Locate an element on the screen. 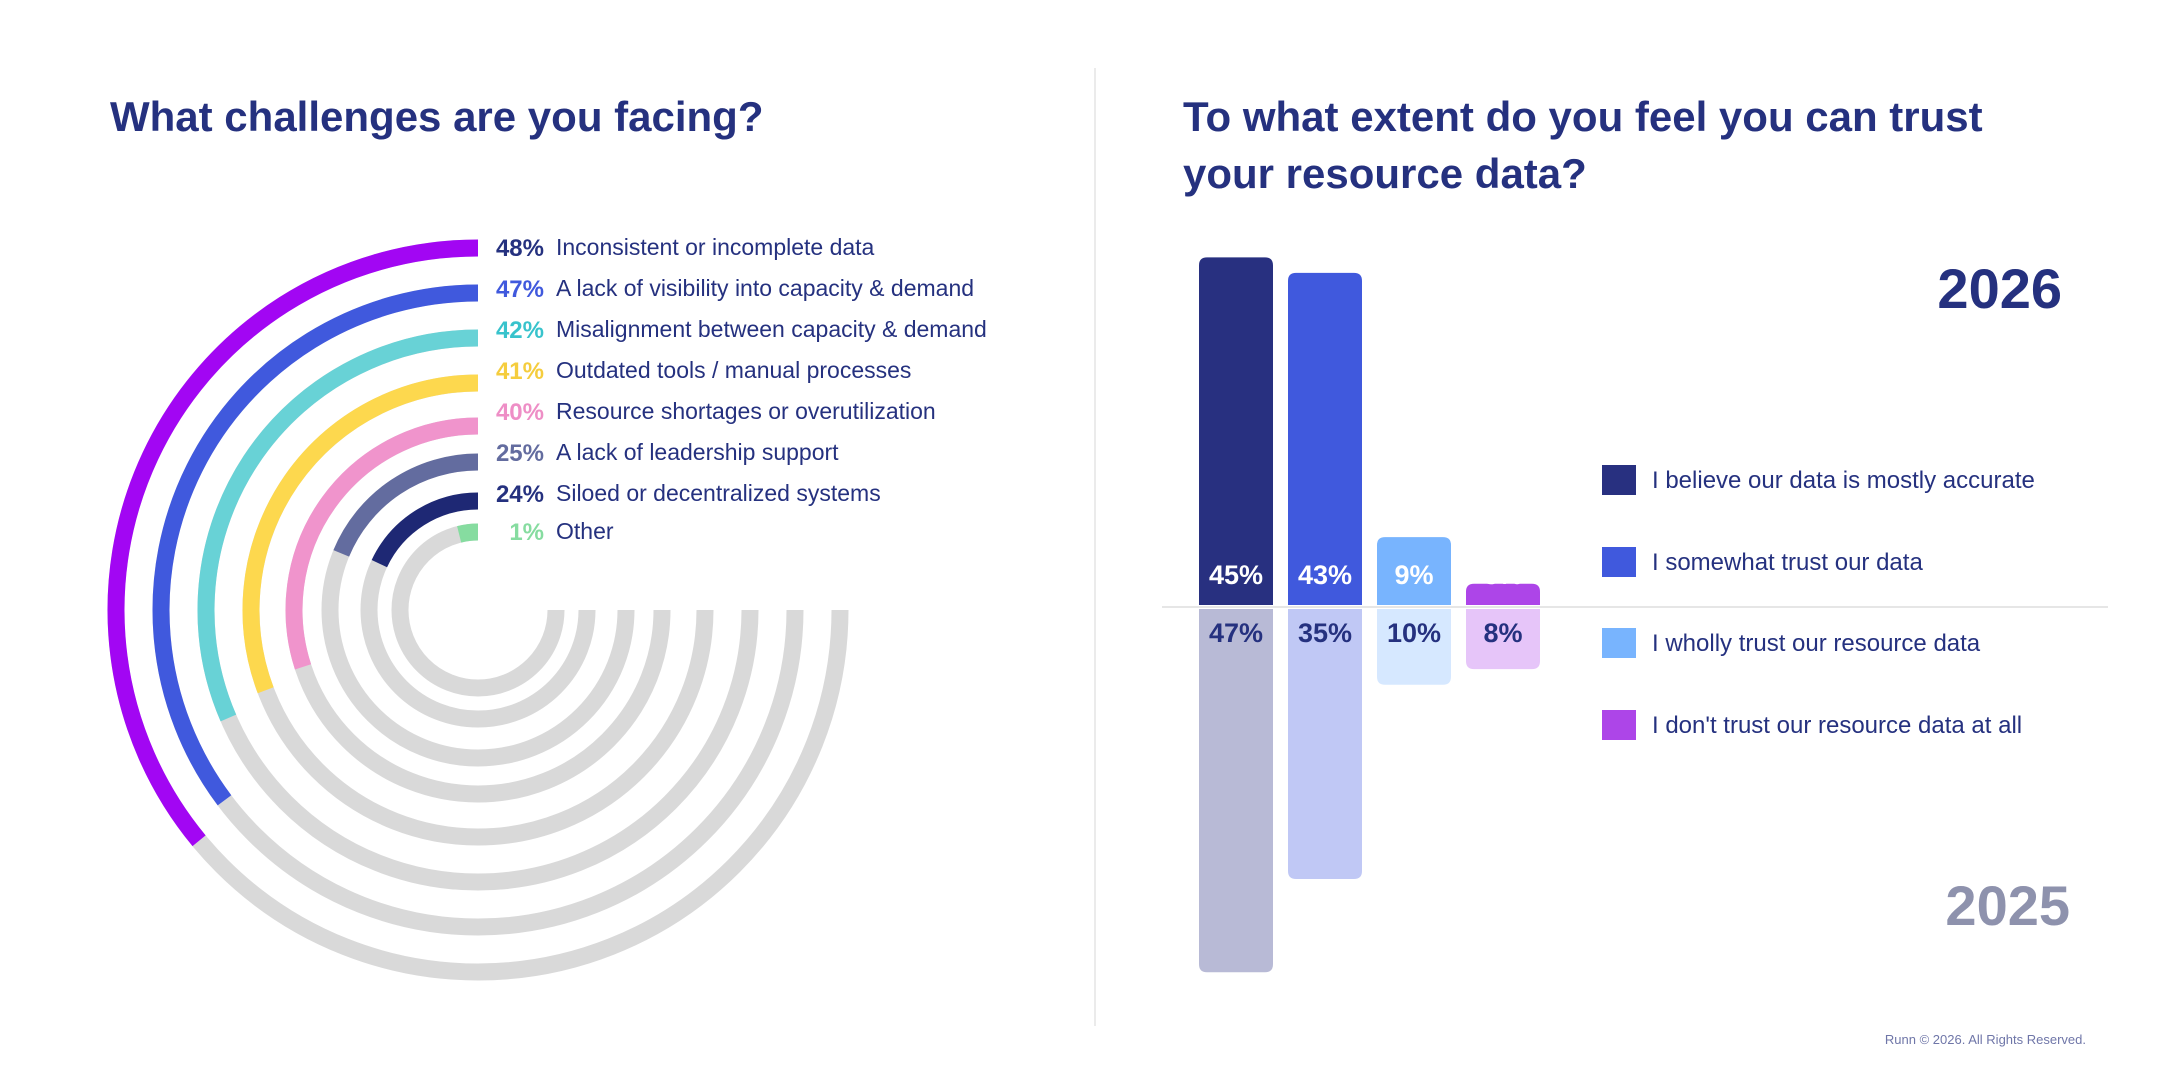  bar-2026-value-label: 43% is located at coordinates (1325, 575).